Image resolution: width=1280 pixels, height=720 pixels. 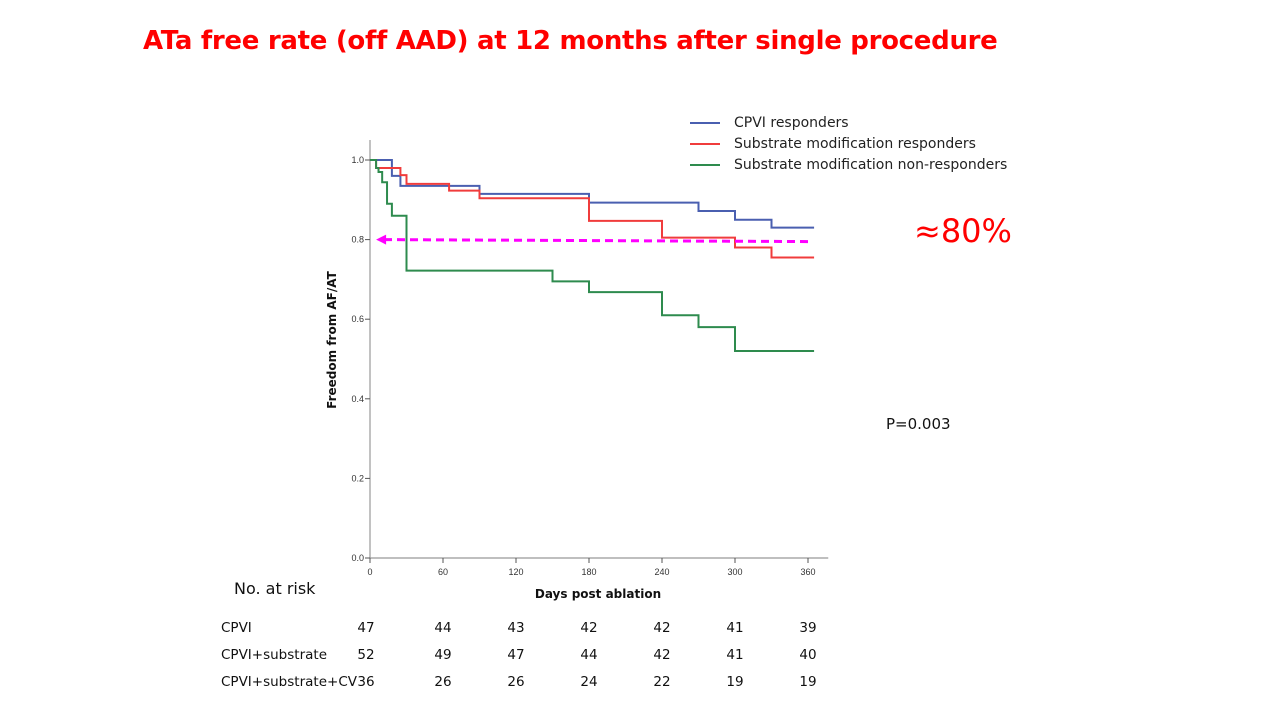 I want to click on dashed-arrow-line, so click(x=596, y=241).